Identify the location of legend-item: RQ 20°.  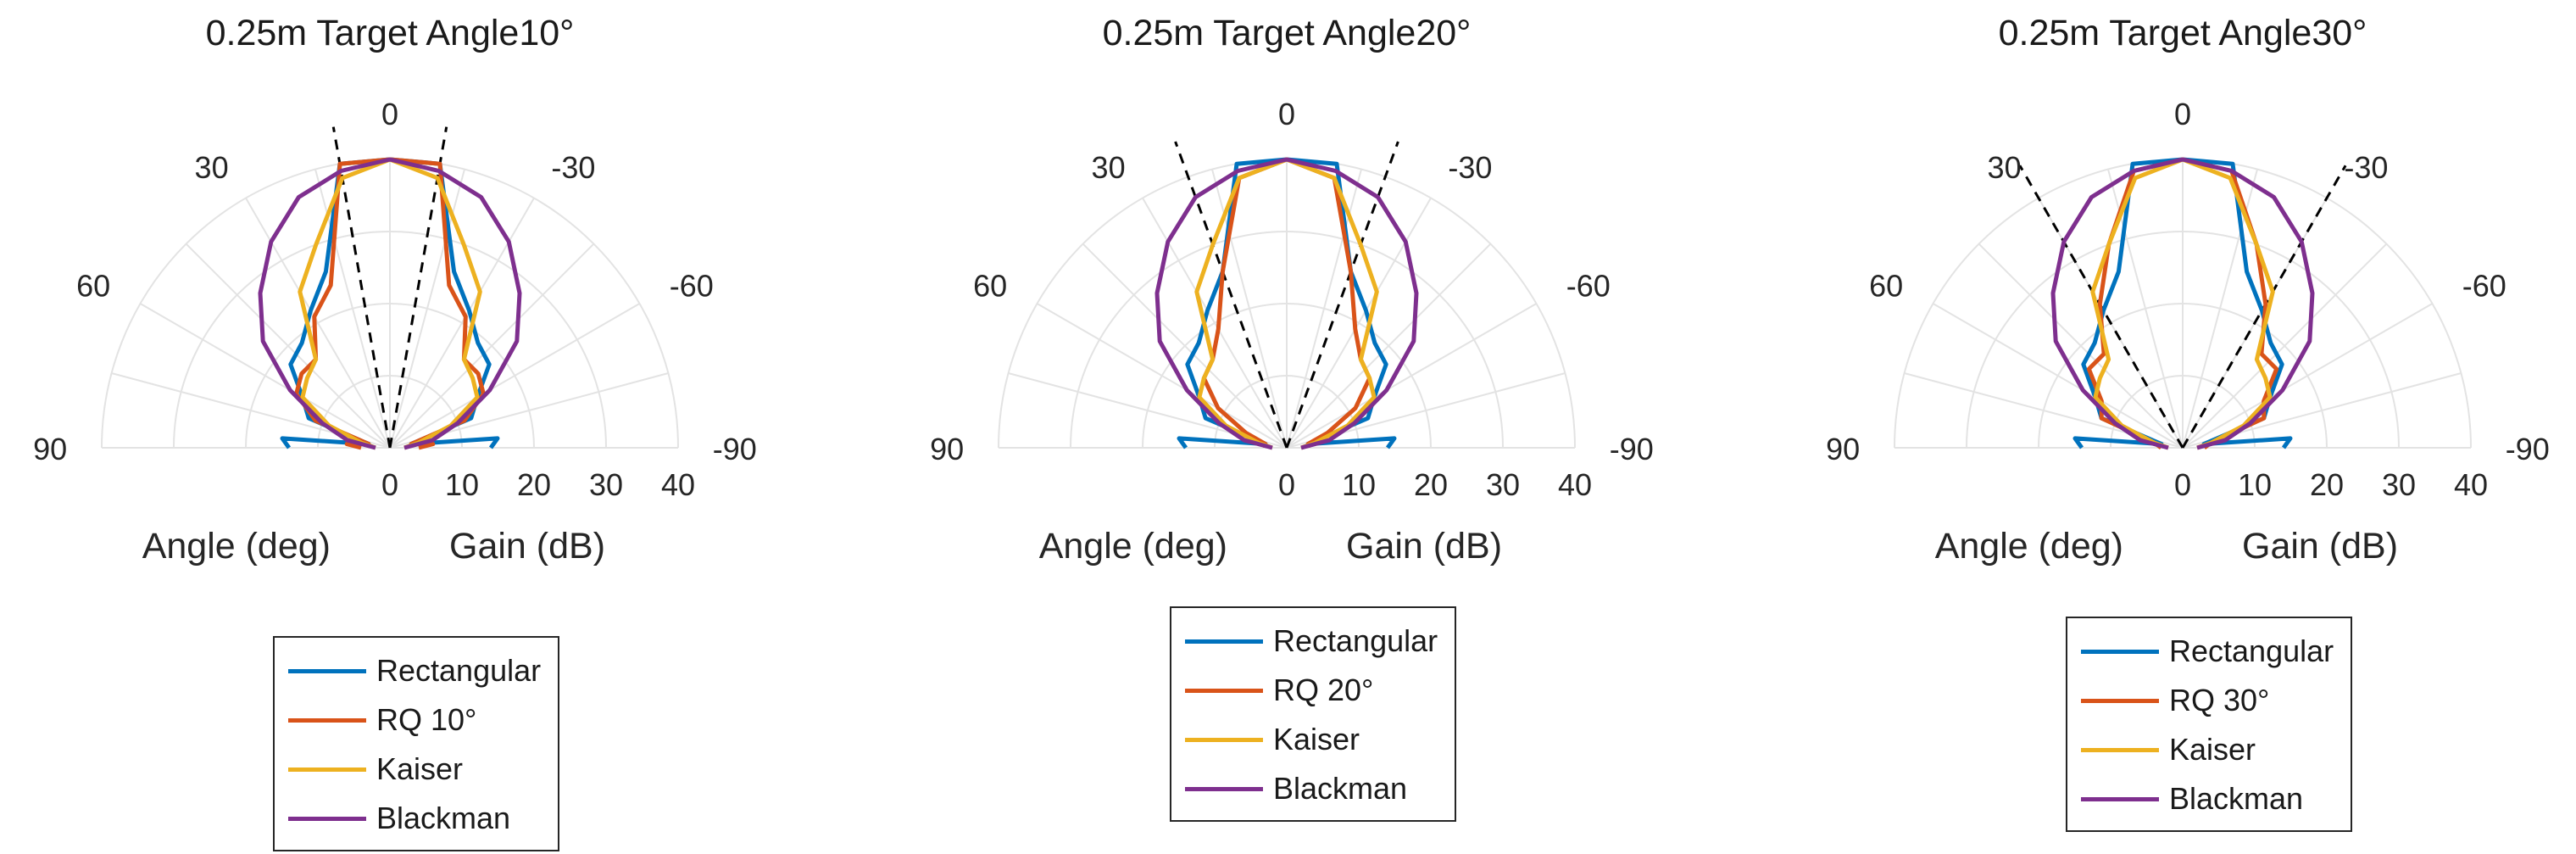
(1311, 691).